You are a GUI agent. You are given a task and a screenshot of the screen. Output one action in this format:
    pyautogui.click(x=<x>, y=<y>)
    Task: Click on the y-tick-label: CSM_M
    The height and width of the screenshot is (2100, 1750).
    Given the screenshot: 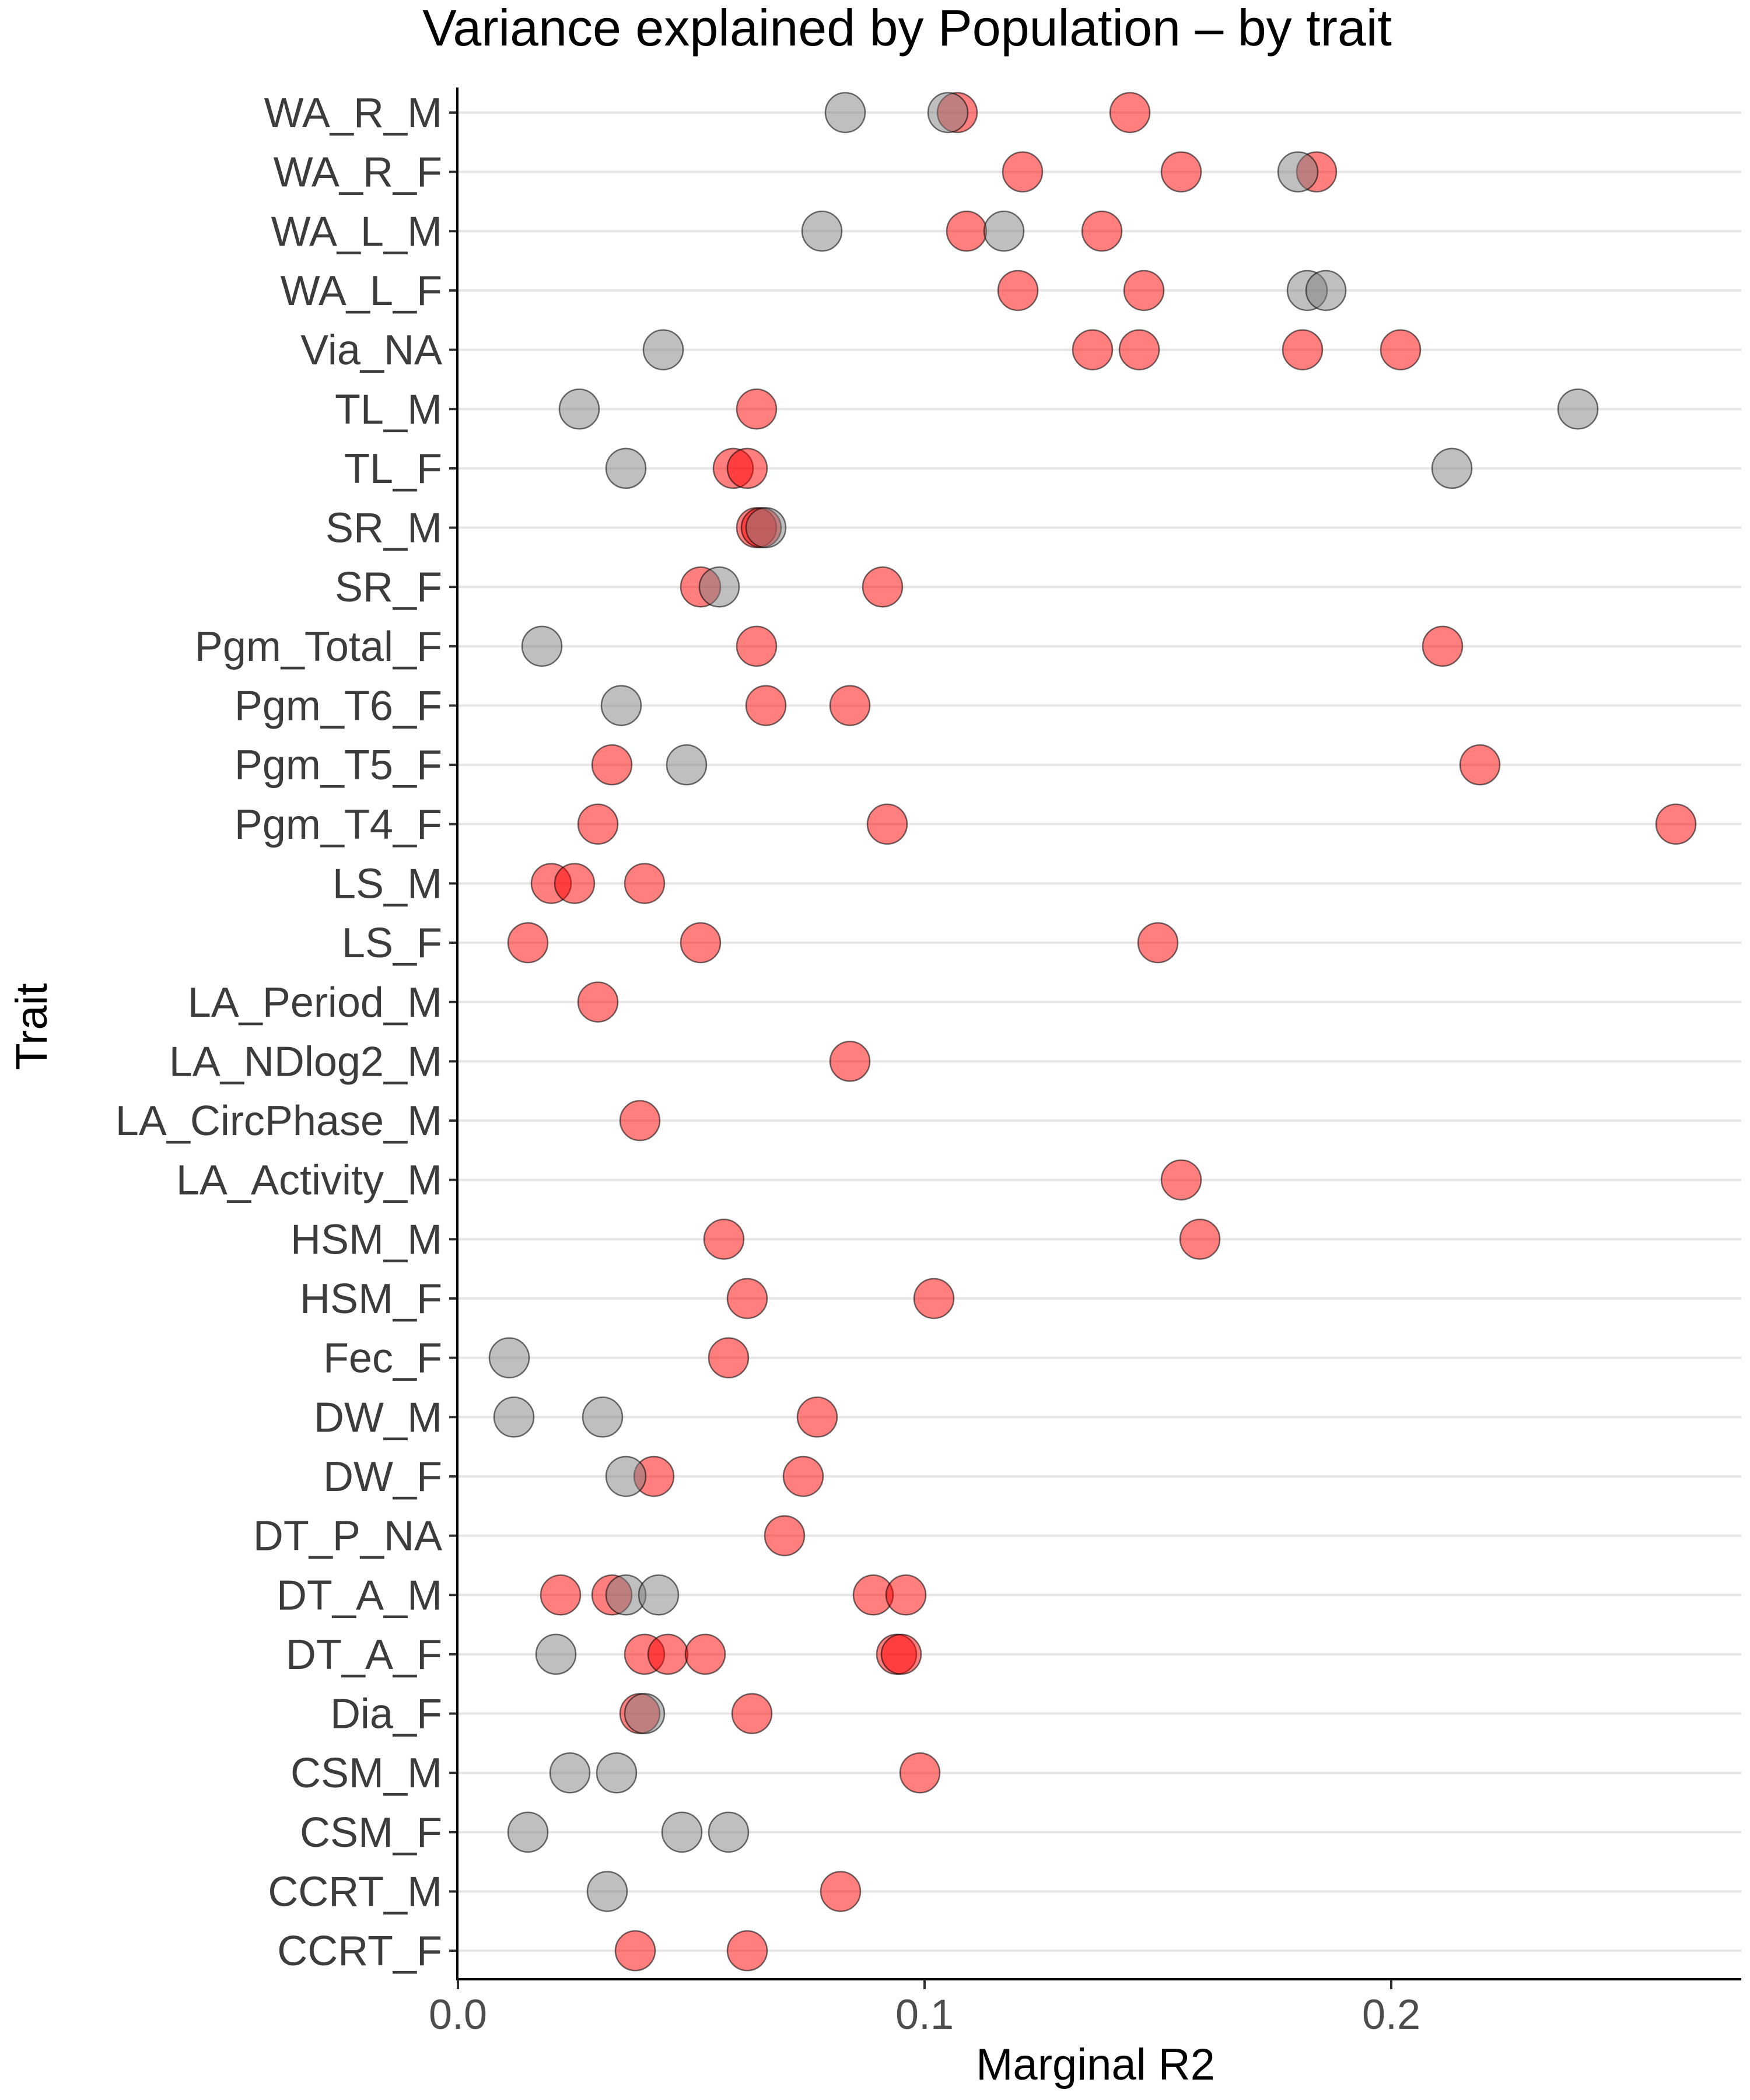 What is the action you would take?
    pyautogui.click(x=366, y=1773)
    